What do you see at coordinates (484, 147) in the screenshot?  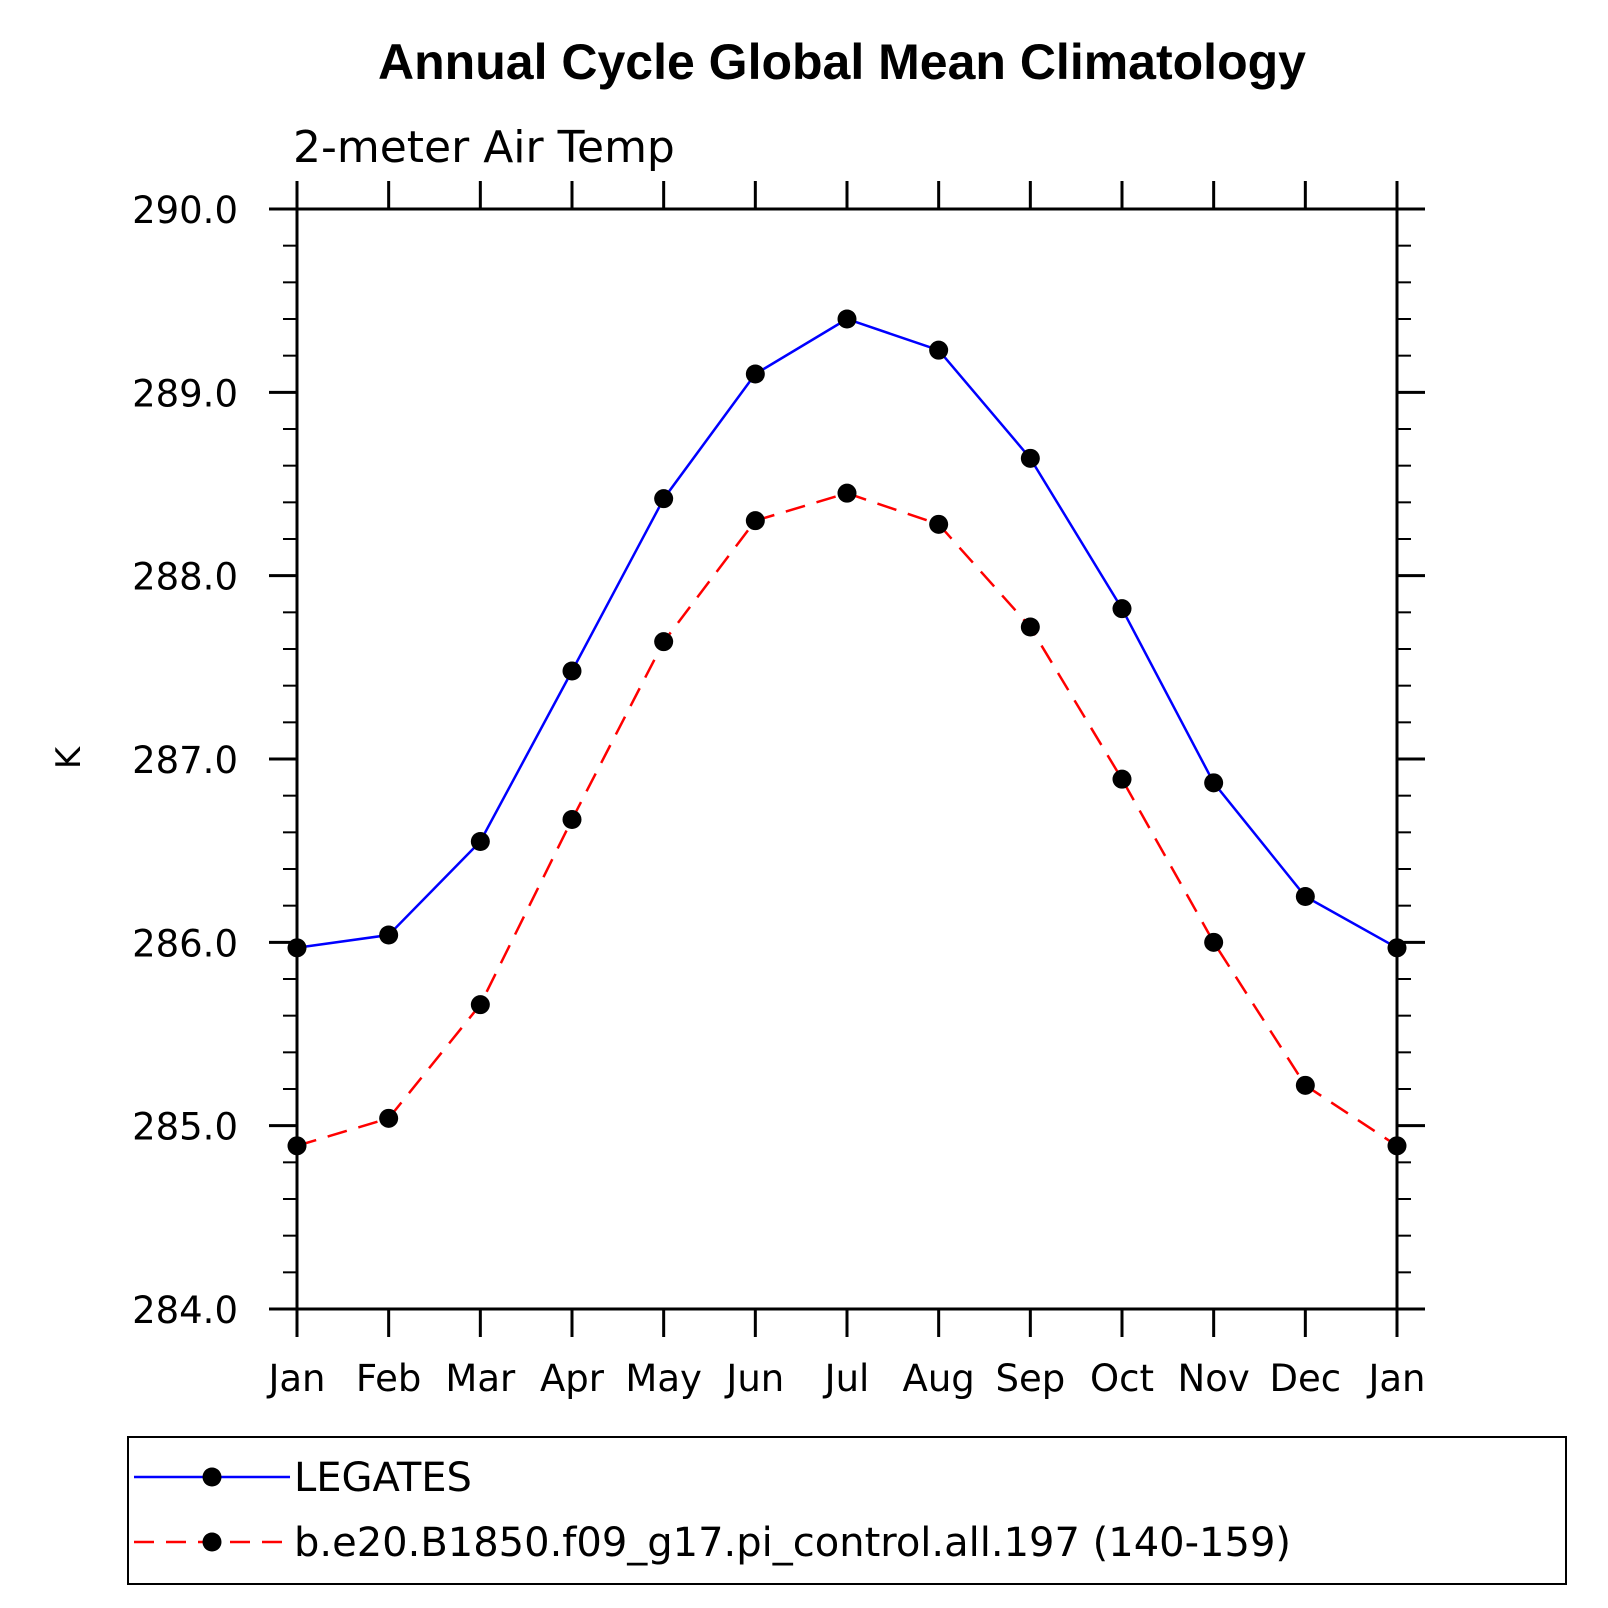 I see `chart-subtitle: 2-meter Air Temp` at bounding box center [484, 147].